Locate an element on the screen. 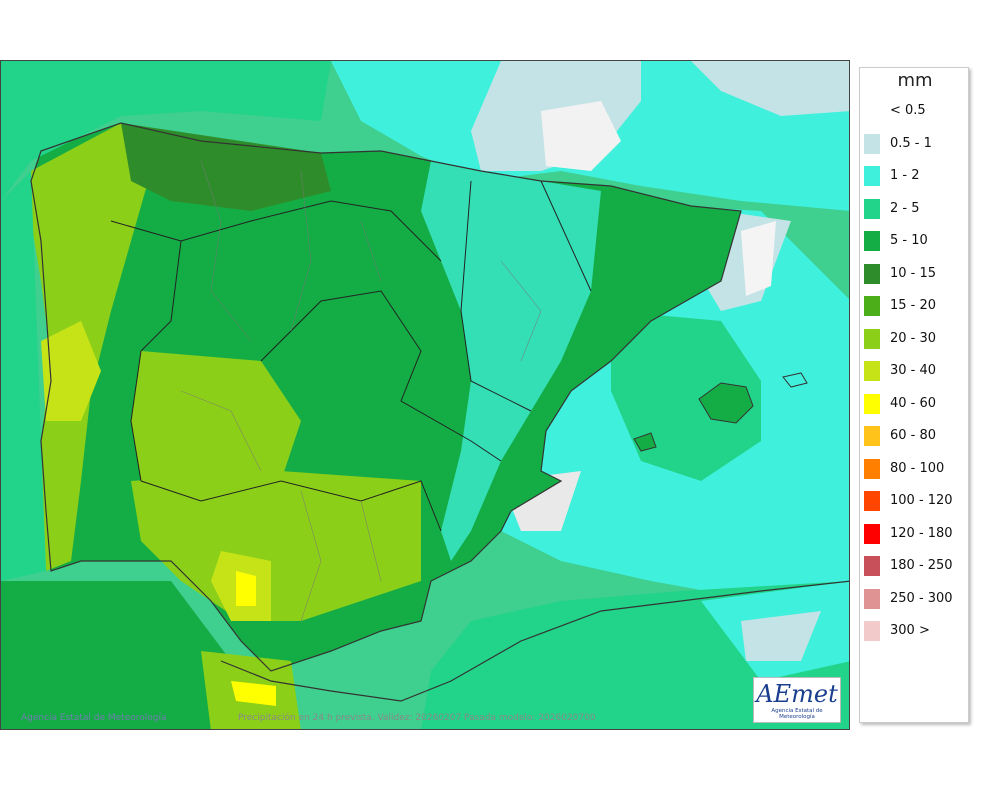 The height and width of the screenshot is (790, 1000). legend-label: 300 > is located at coordinates (910, 630).